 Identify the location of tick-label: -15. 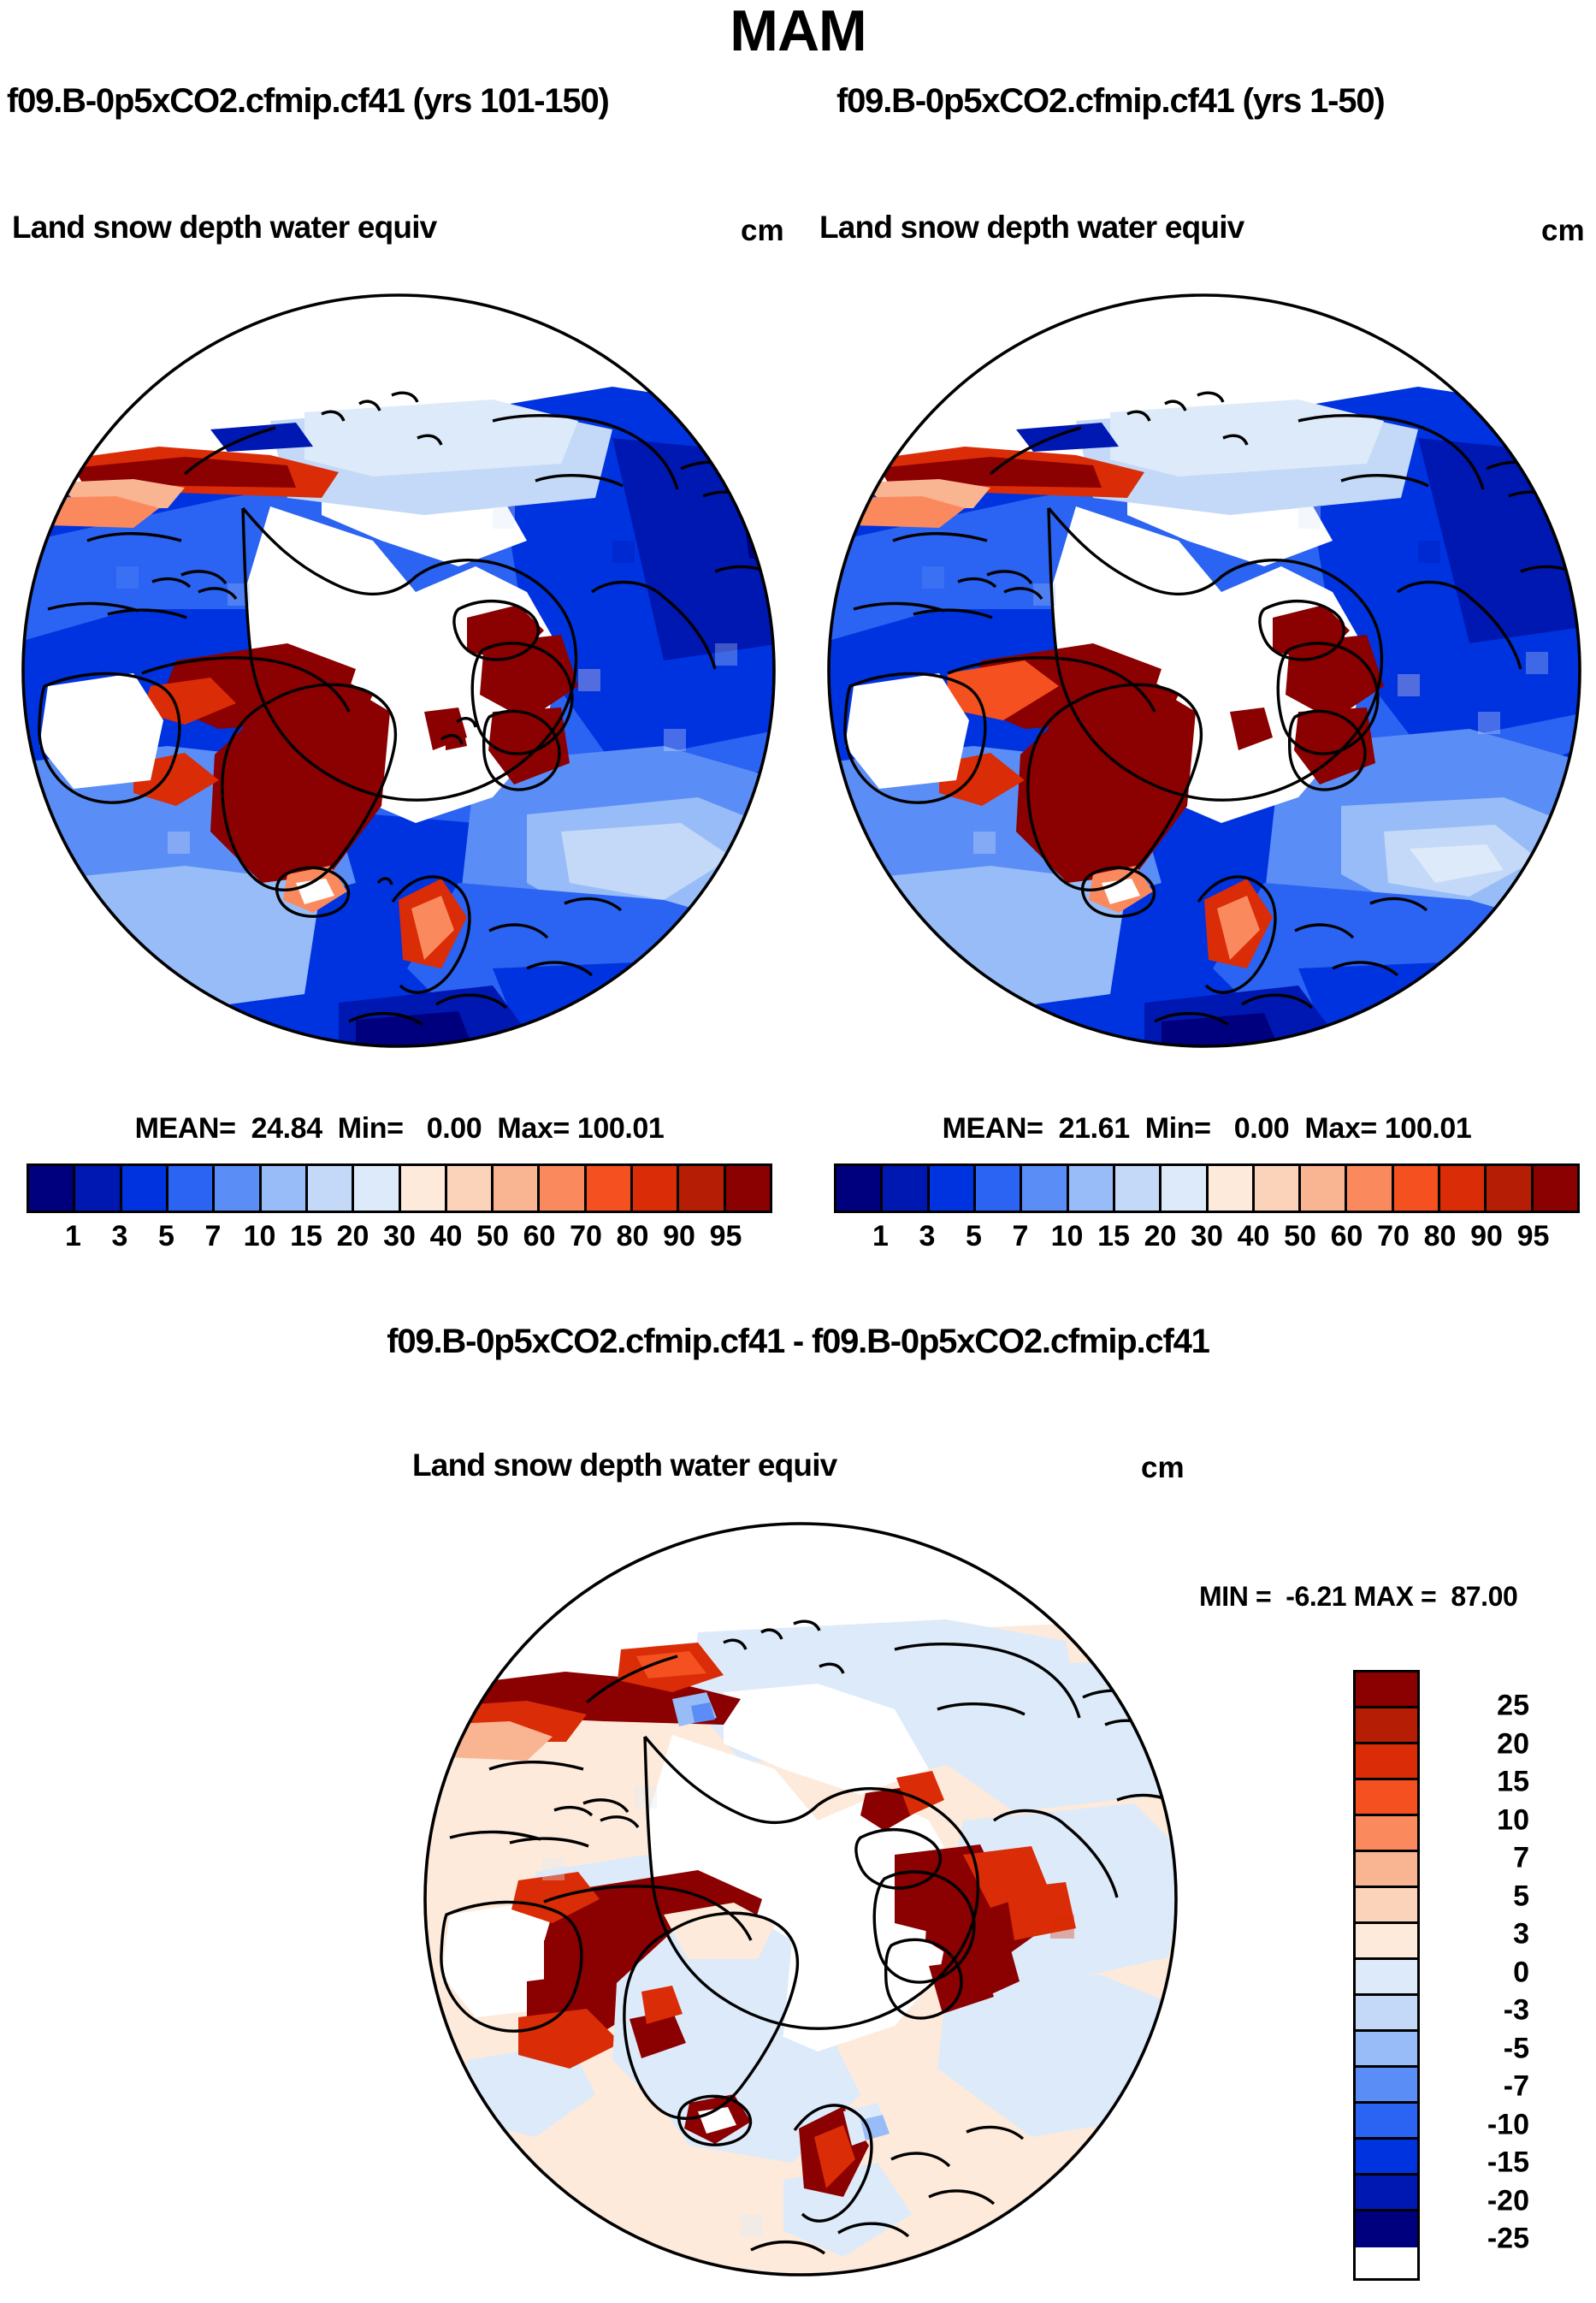
(1508, 2162).